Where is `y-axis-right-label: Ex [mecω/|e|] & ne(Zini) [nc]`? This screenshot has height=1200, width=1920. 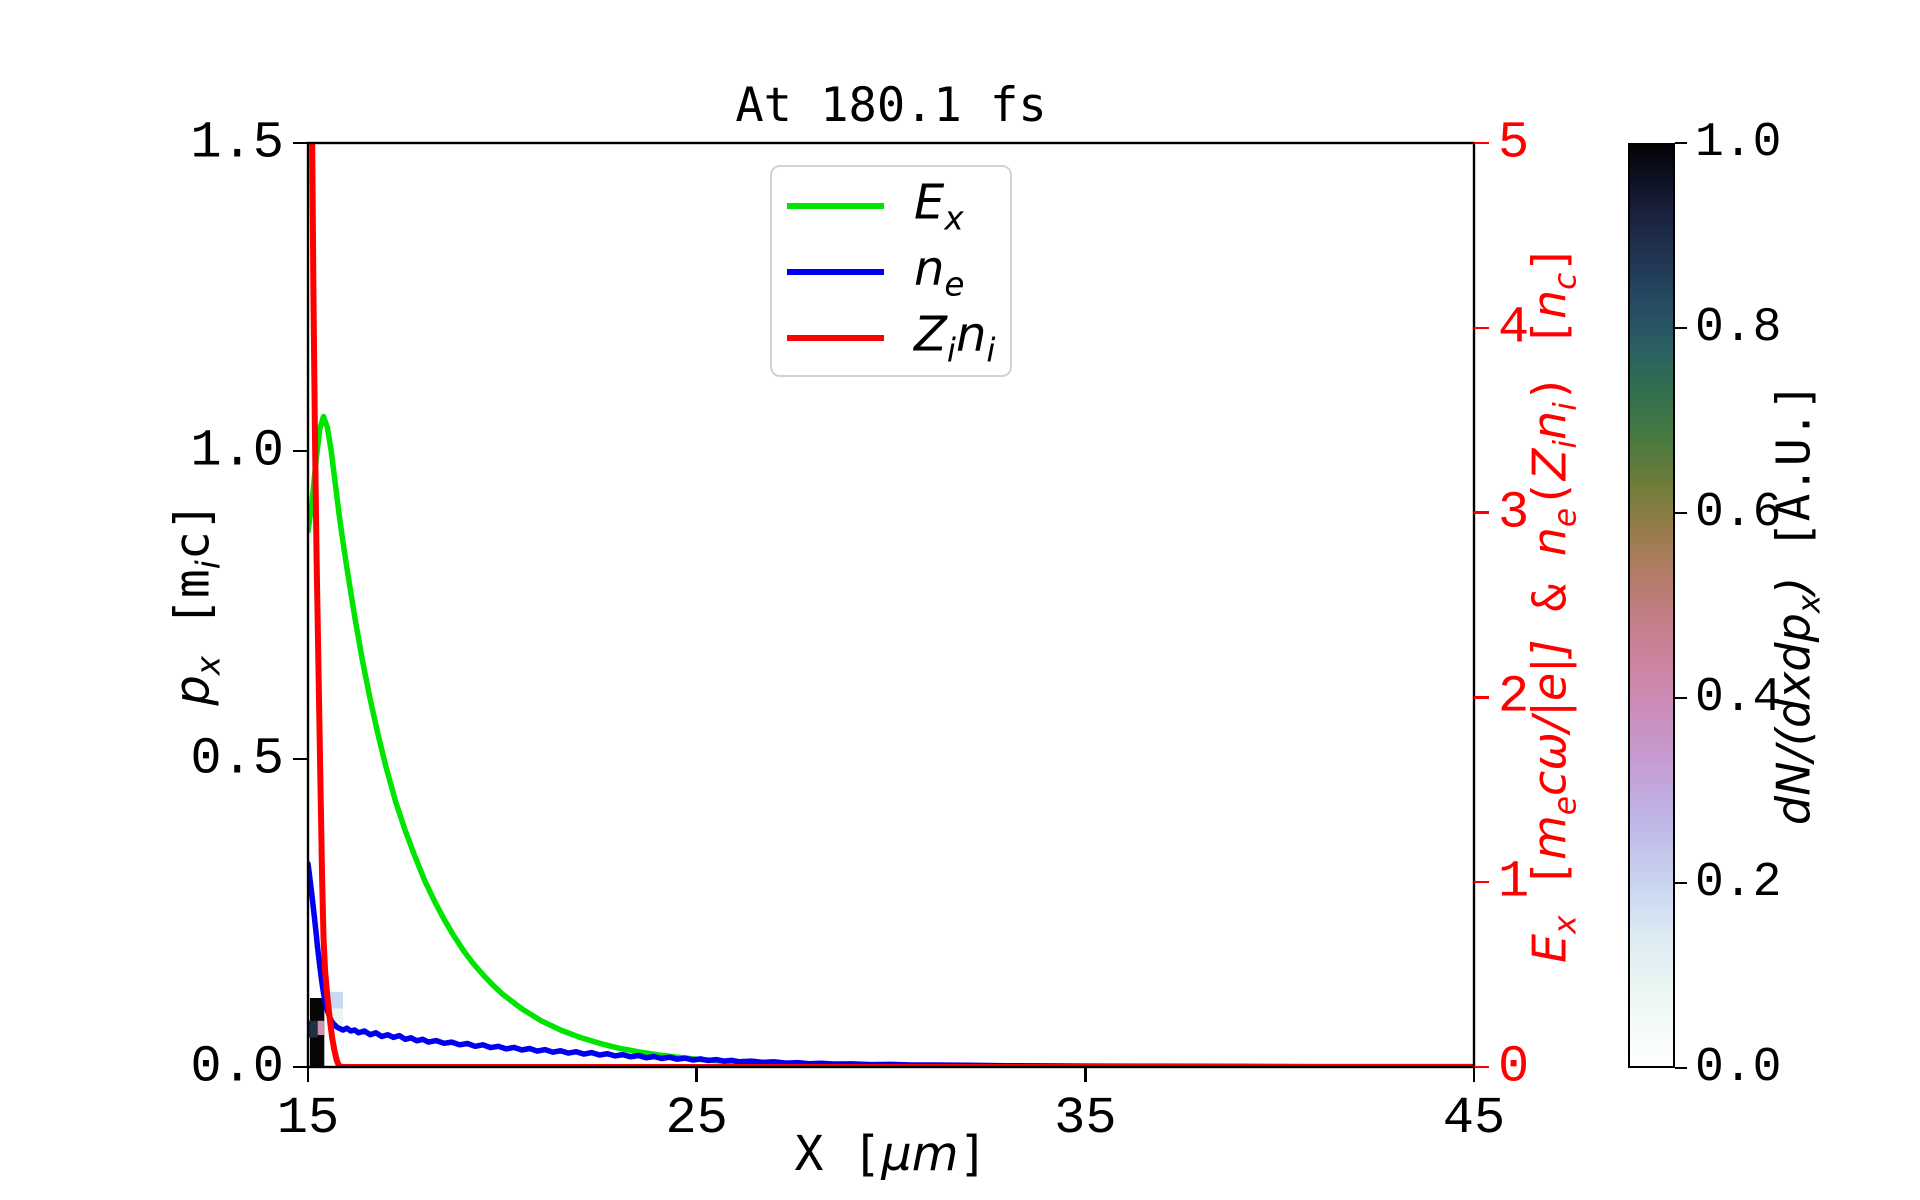 y-axis-right-label: Ex [mecω/|e|] & ne(Zini) [nc] is located at coordinates (1553, 604).